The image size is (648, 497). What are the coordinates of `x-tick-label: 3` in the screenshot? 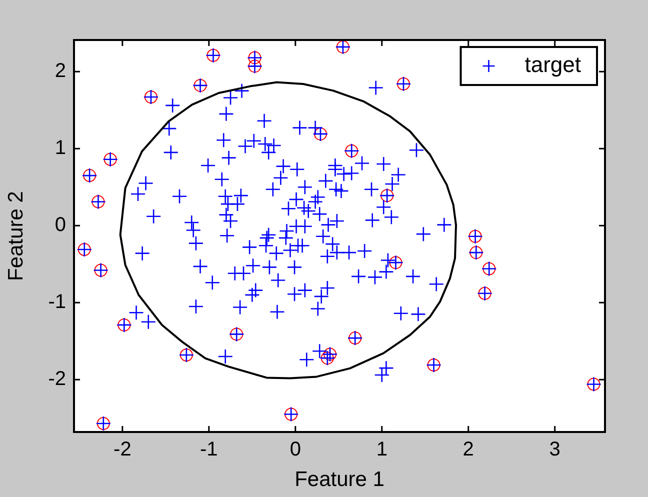 It's located at (554, 449).